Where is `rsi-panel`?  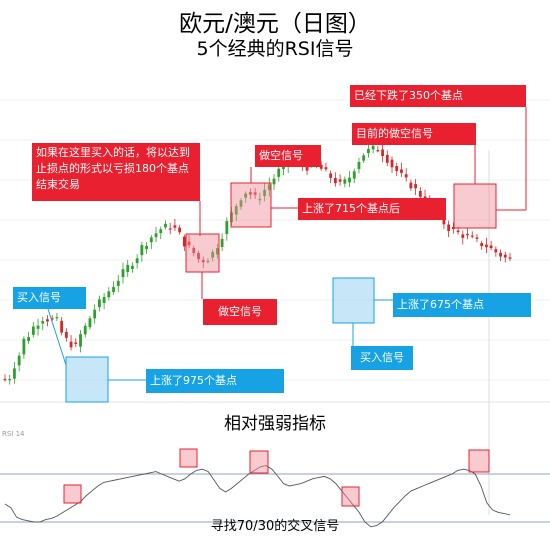 rsi-panel is located at coordinates (275, 488).